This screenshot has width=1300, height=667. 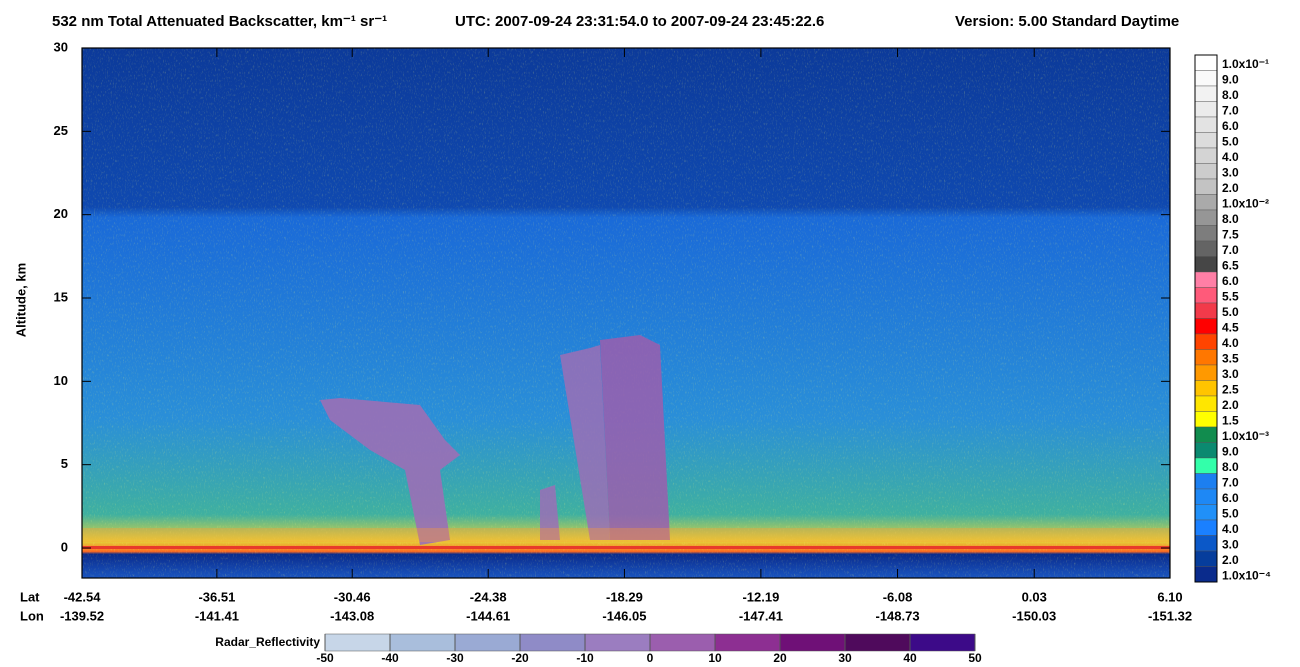 What do you see at coordinates (624, 615) in the screenshot?
I see `lon-label: -146.05` at bounding box center [624, 615].